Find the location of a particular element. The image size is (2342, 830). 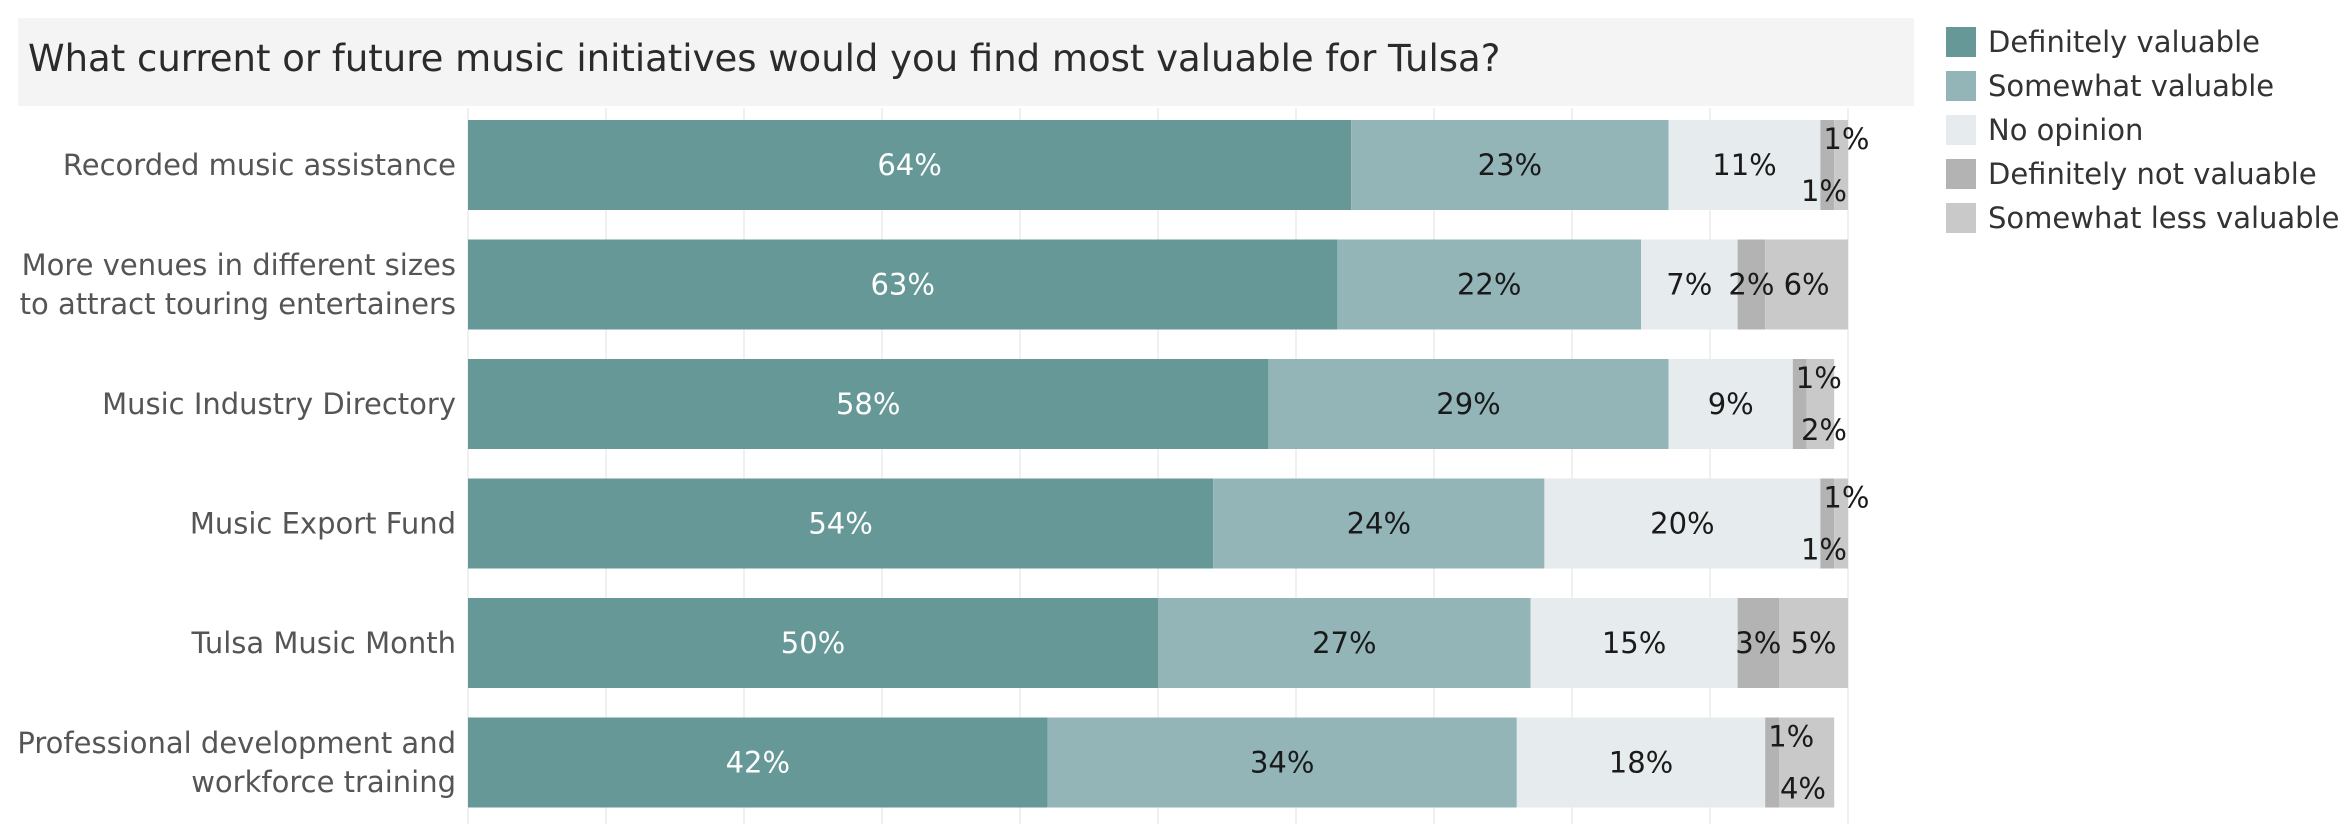

value-label: 58% is located at coordinates (868, 404).